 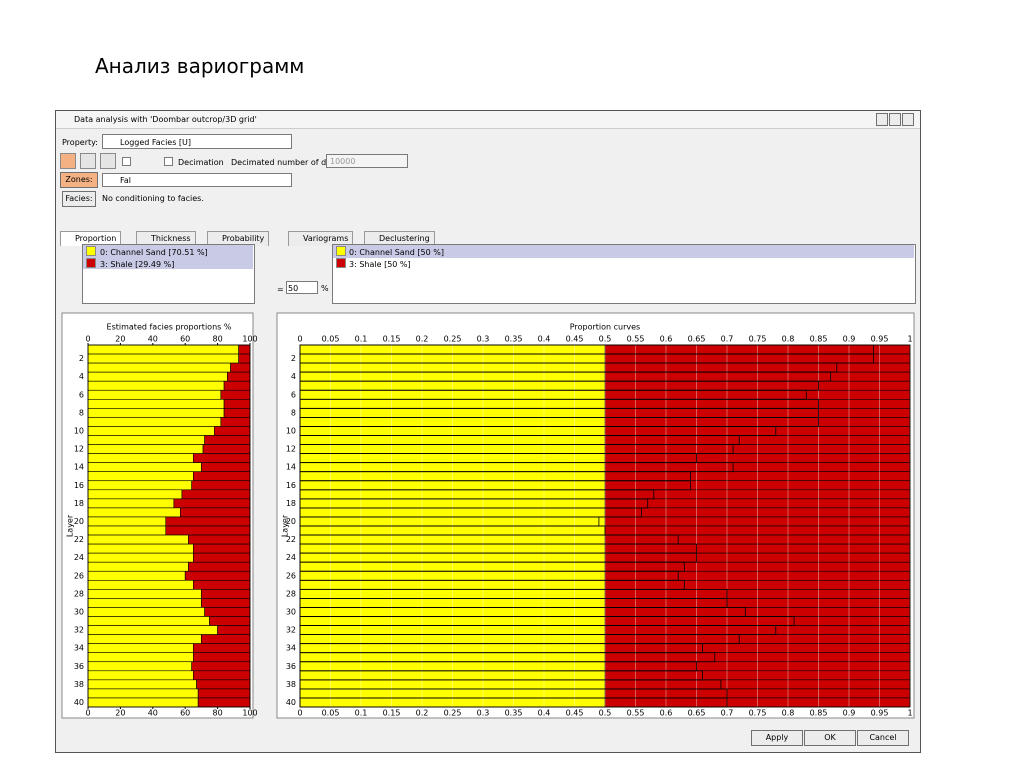 I want to click on tab: Probability, so click(x=238, y=238).